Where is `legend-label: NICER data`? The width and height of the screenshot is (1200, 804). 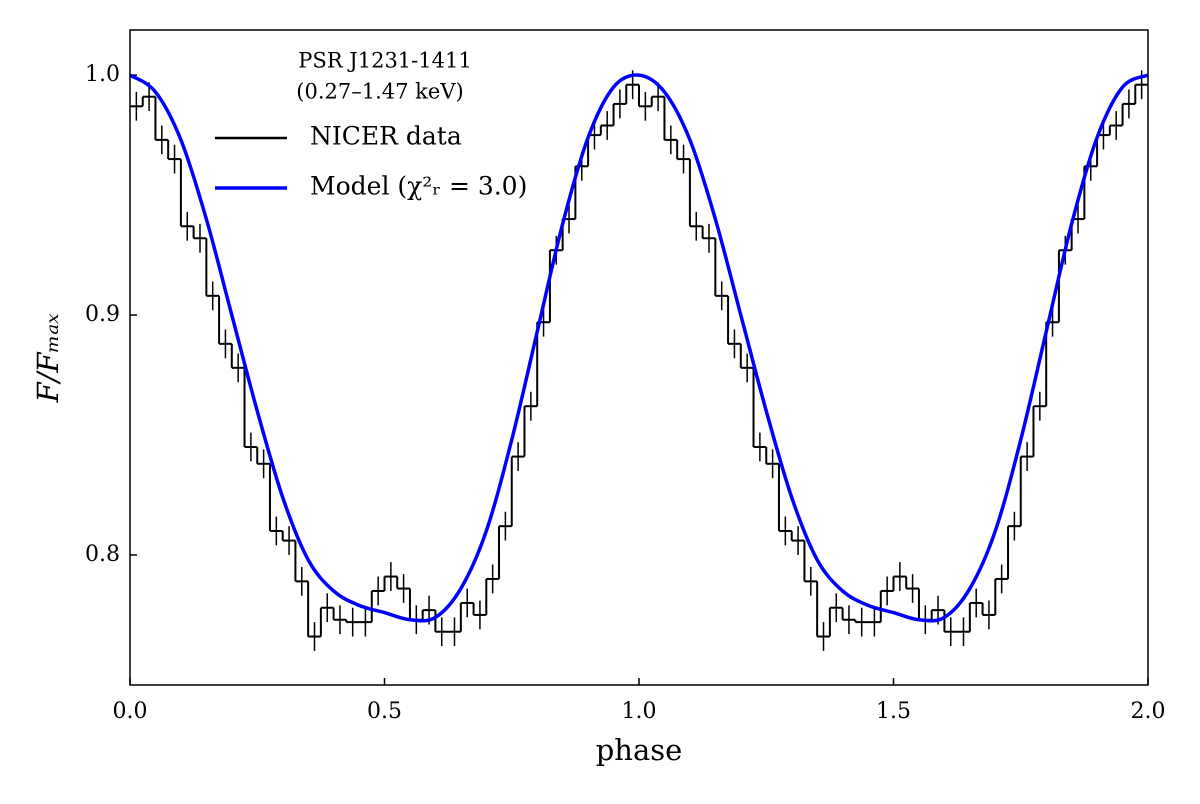
legend-label: NICER data is located at coordinates (386, 136).